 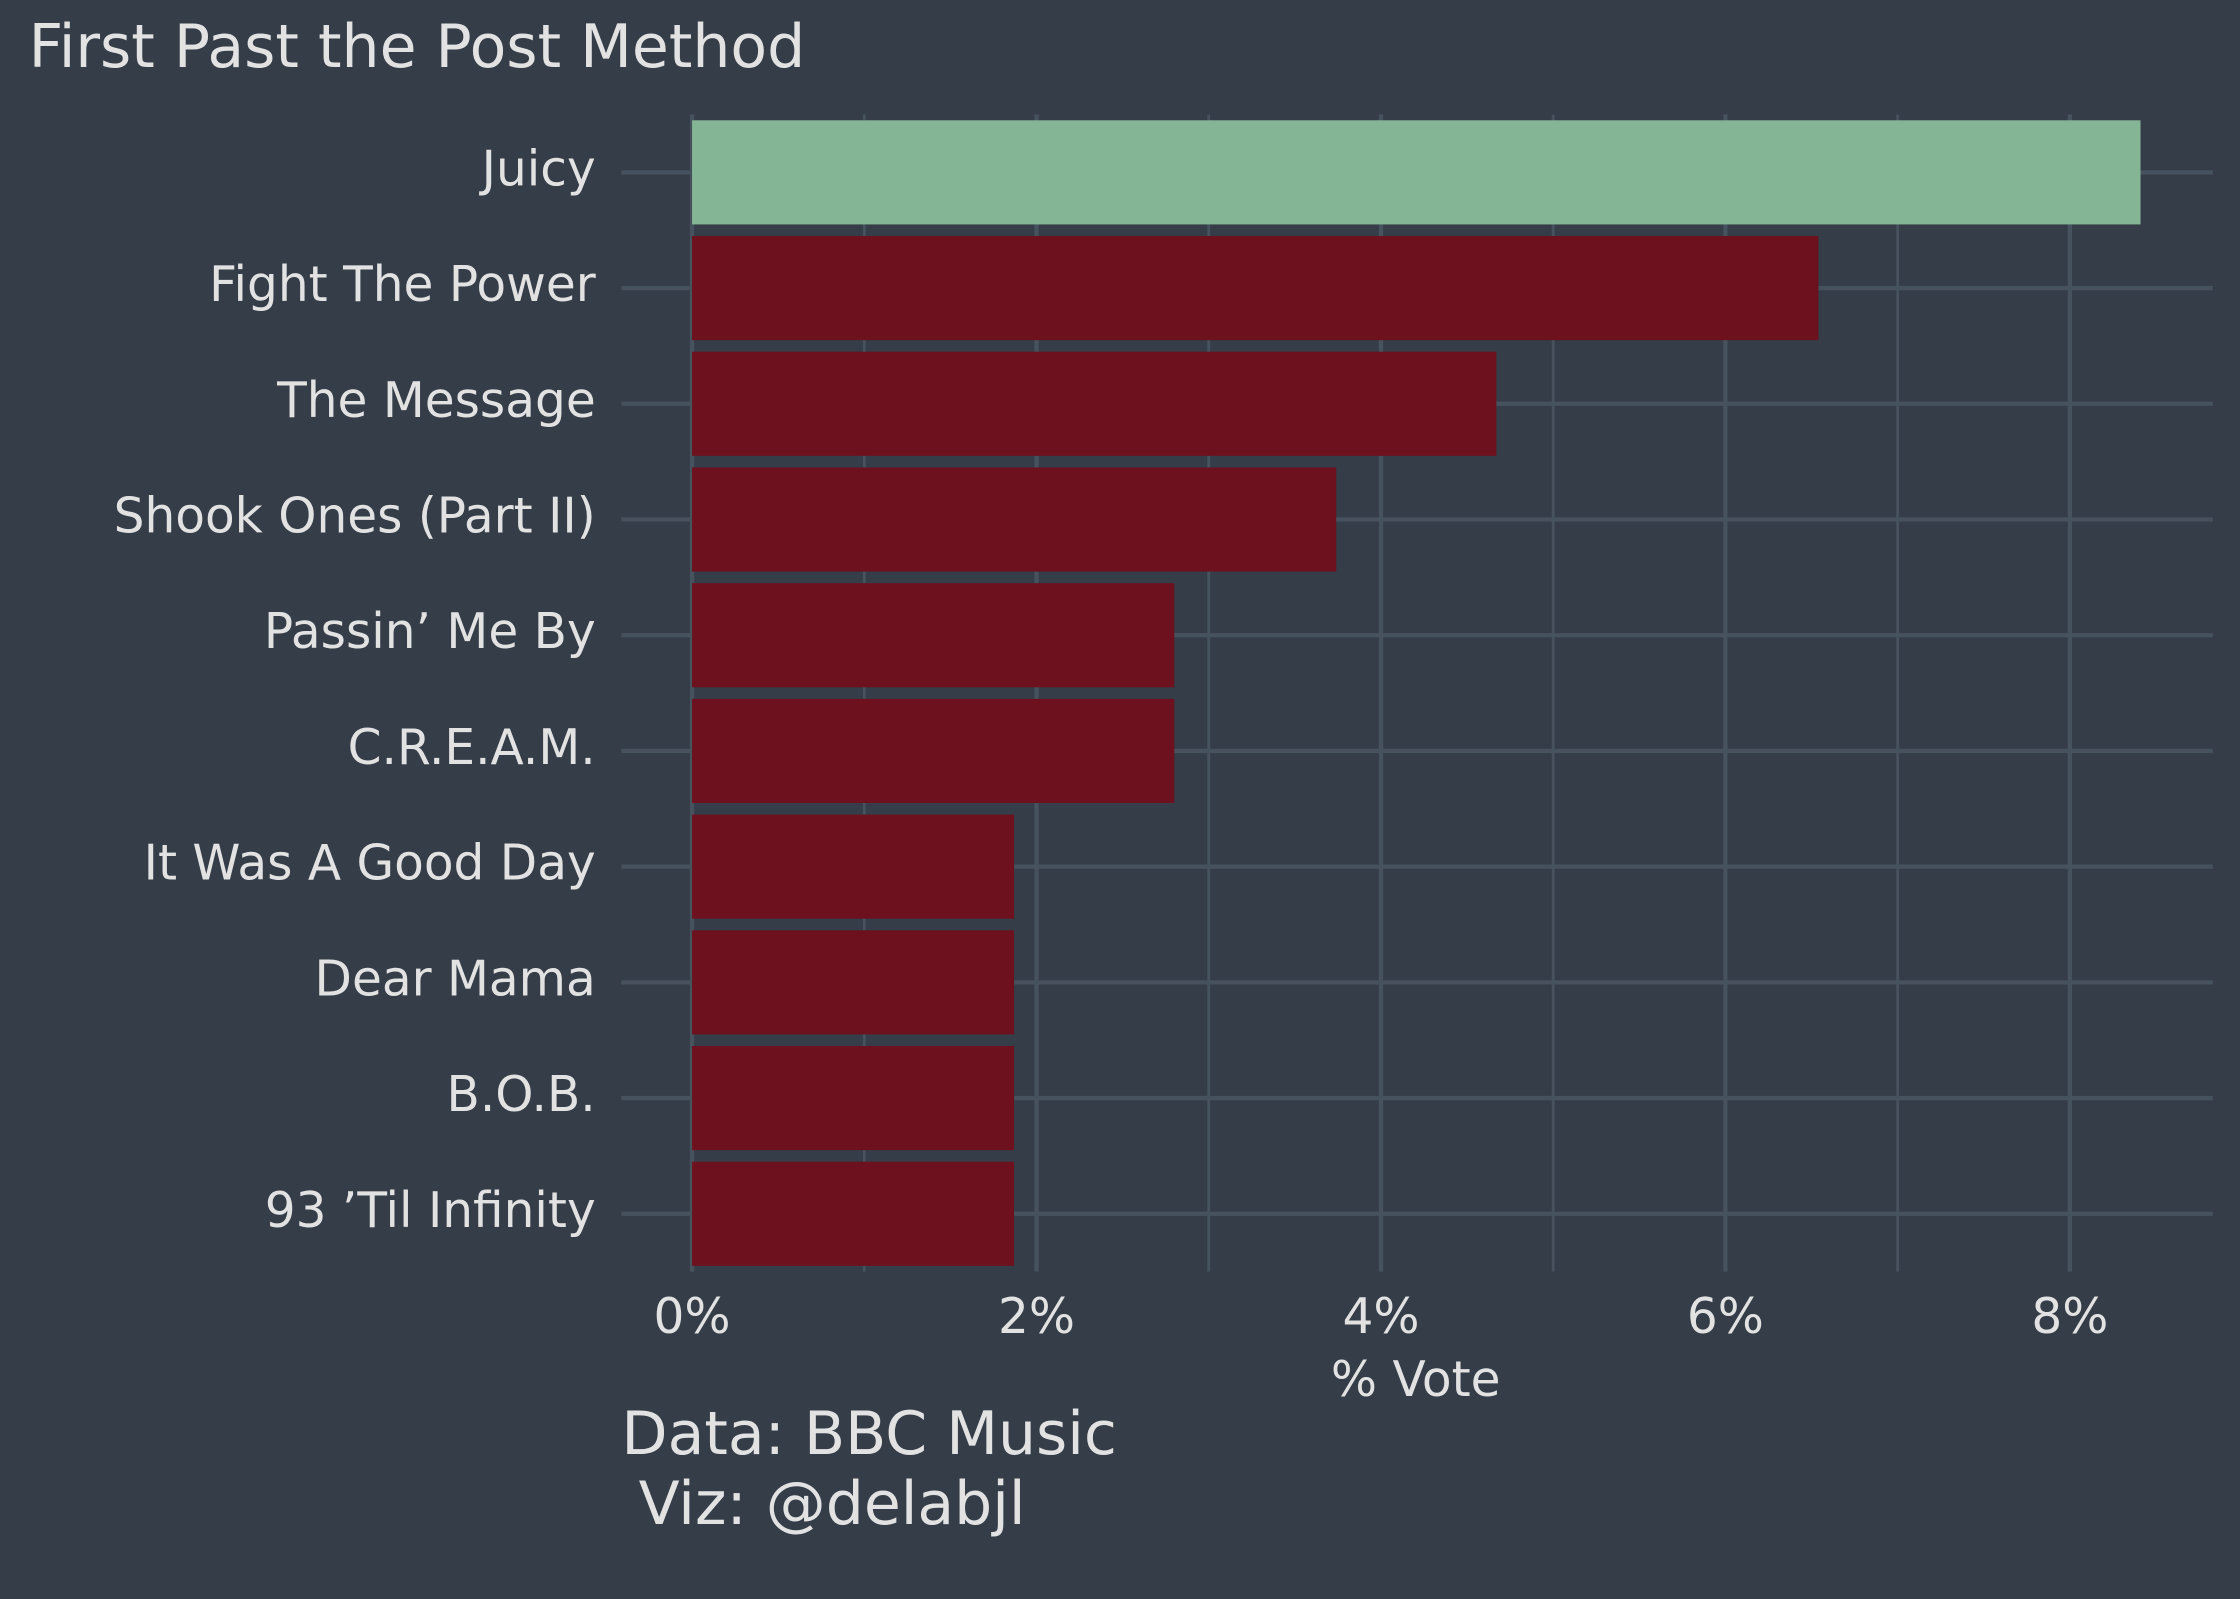 I want to click on x-tick-label: 0%, so click(x=692, y=1317).